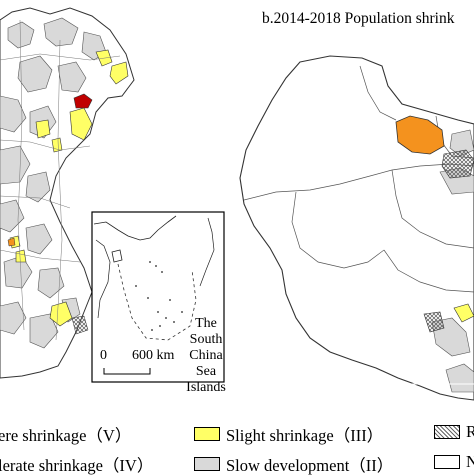 The height and width of the screenshot is (476, 474). I want to click on inset-label-line: Sea, so click(206, 371).